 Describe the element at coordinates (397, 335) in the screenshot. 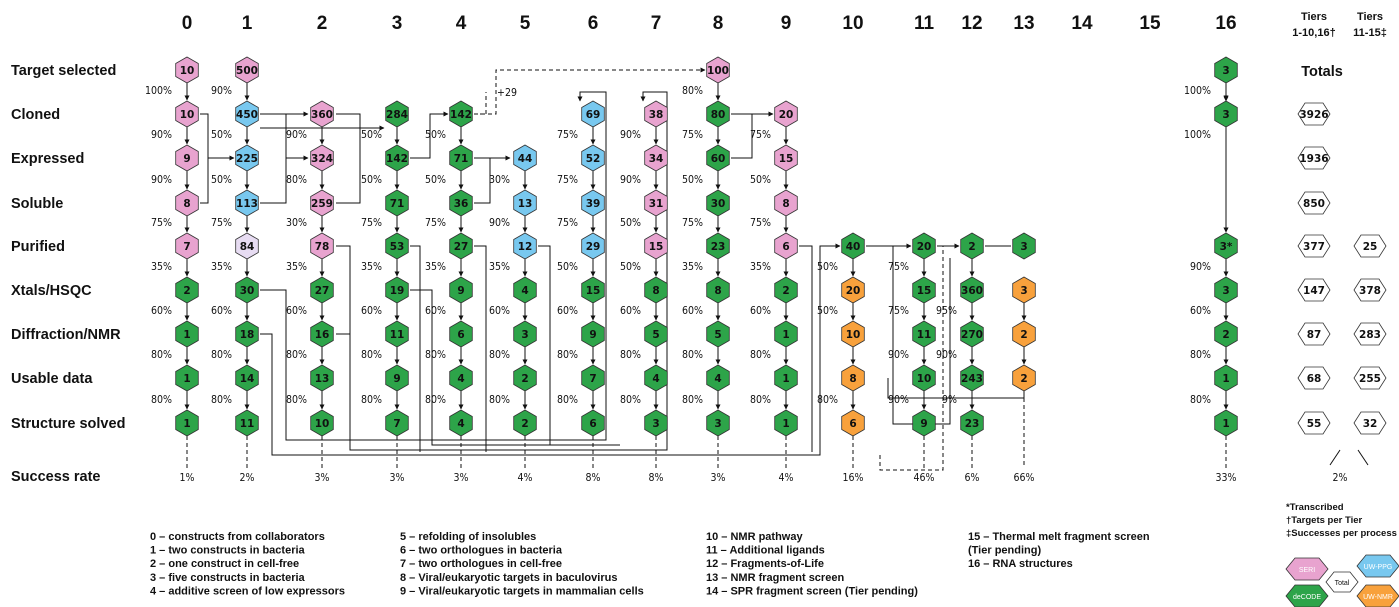

I see `node-value: 11` at that location.